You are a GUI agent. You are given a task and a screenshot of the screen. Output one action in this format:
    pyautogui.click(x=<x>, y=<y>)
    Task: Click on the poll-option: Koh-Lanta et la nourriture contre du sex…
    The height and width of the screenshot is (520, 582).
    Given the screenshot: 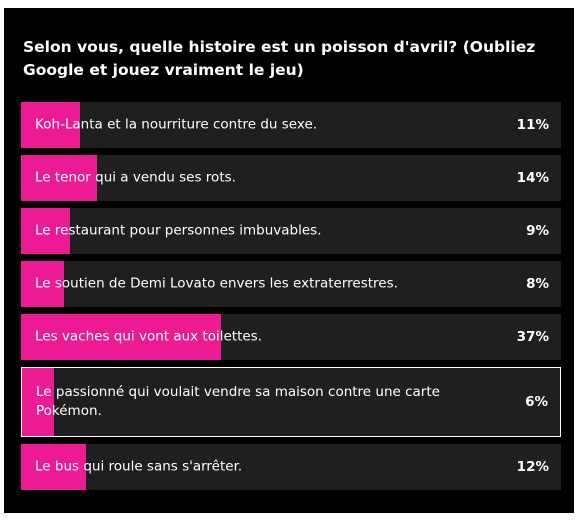 What is the action you would take?
    pyautogui.click(x=291, y=125)
    